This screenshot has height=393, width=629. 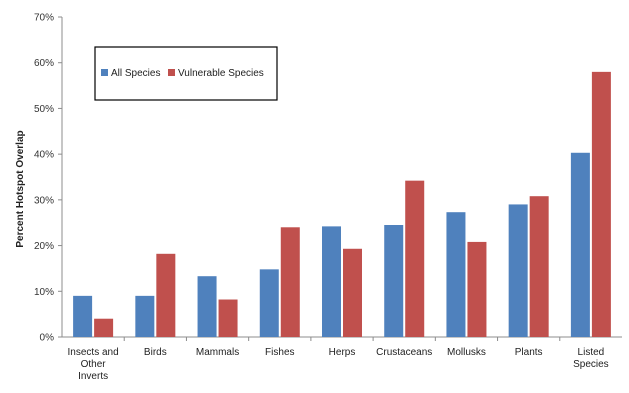 I want to click on x-category-label: Fishes, so click(x=279, y=352).